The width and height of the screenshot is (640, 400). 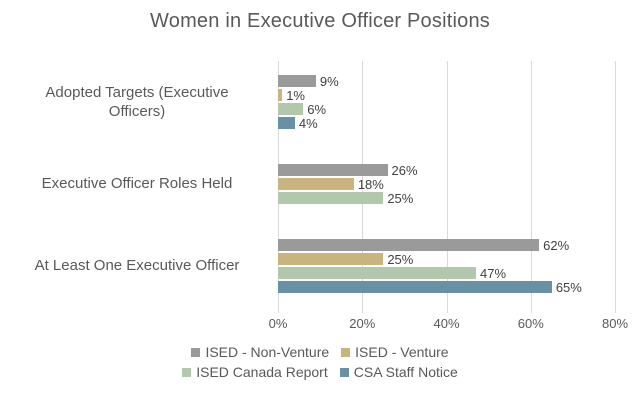 I want to click on x-tick-label: 20%, so click(x=362, y=323).